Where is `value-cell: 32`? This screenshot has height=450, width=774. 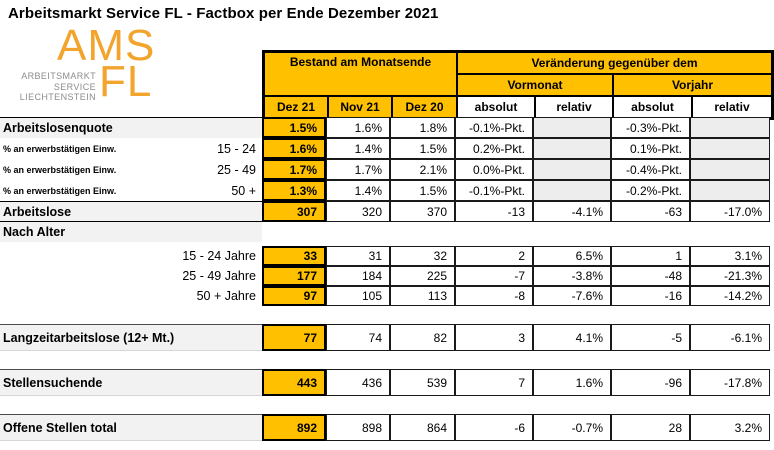
value-cell: 32 is located at coordinates (422, 256).